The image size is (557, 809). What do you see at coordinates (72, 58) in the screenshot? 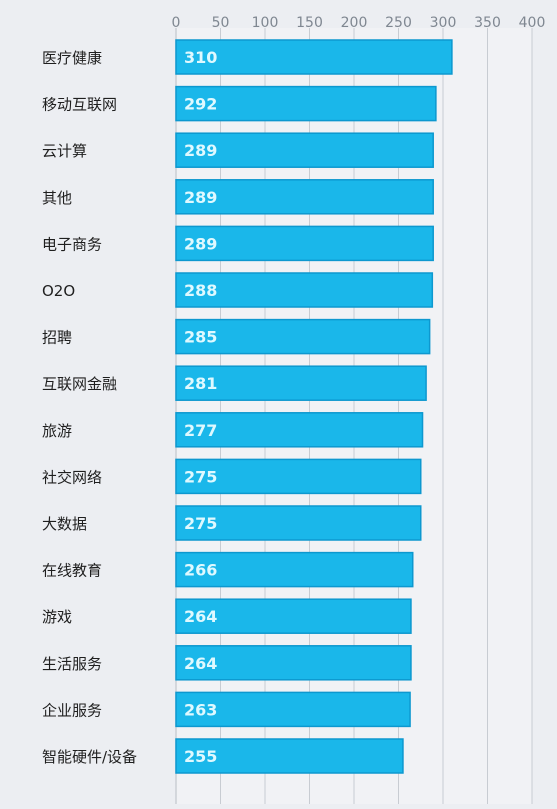
I see `category-label-1: 医疗健康` at bounding box center [72, 58].